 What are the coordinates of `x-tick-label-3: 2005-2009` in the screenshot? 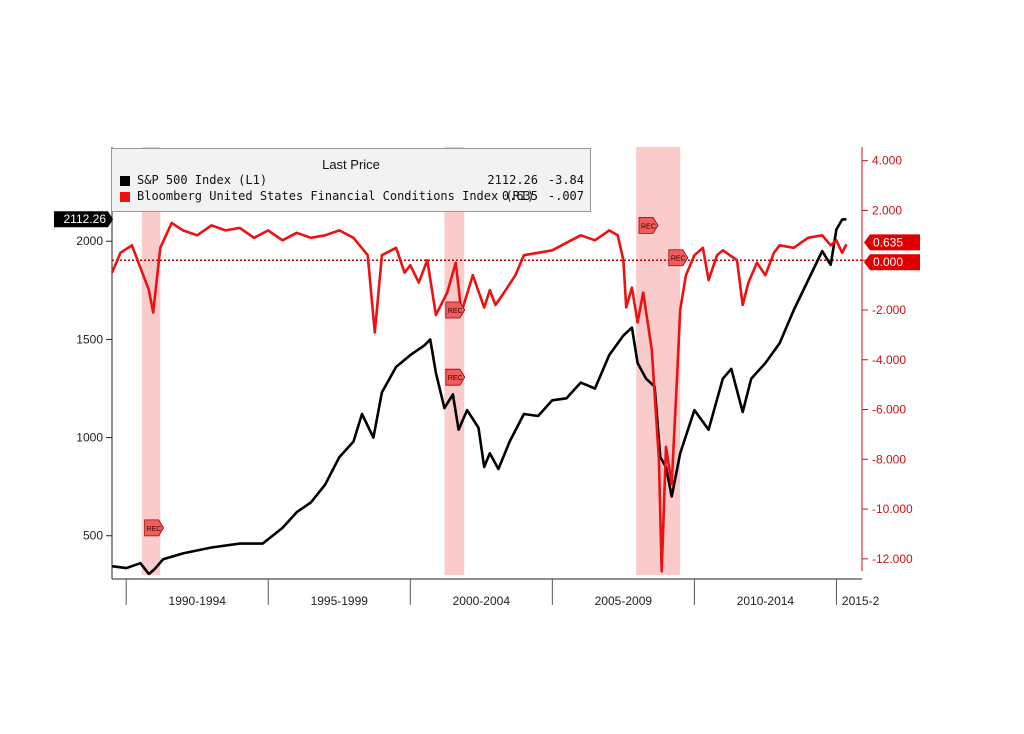 It's located at (624, 601).